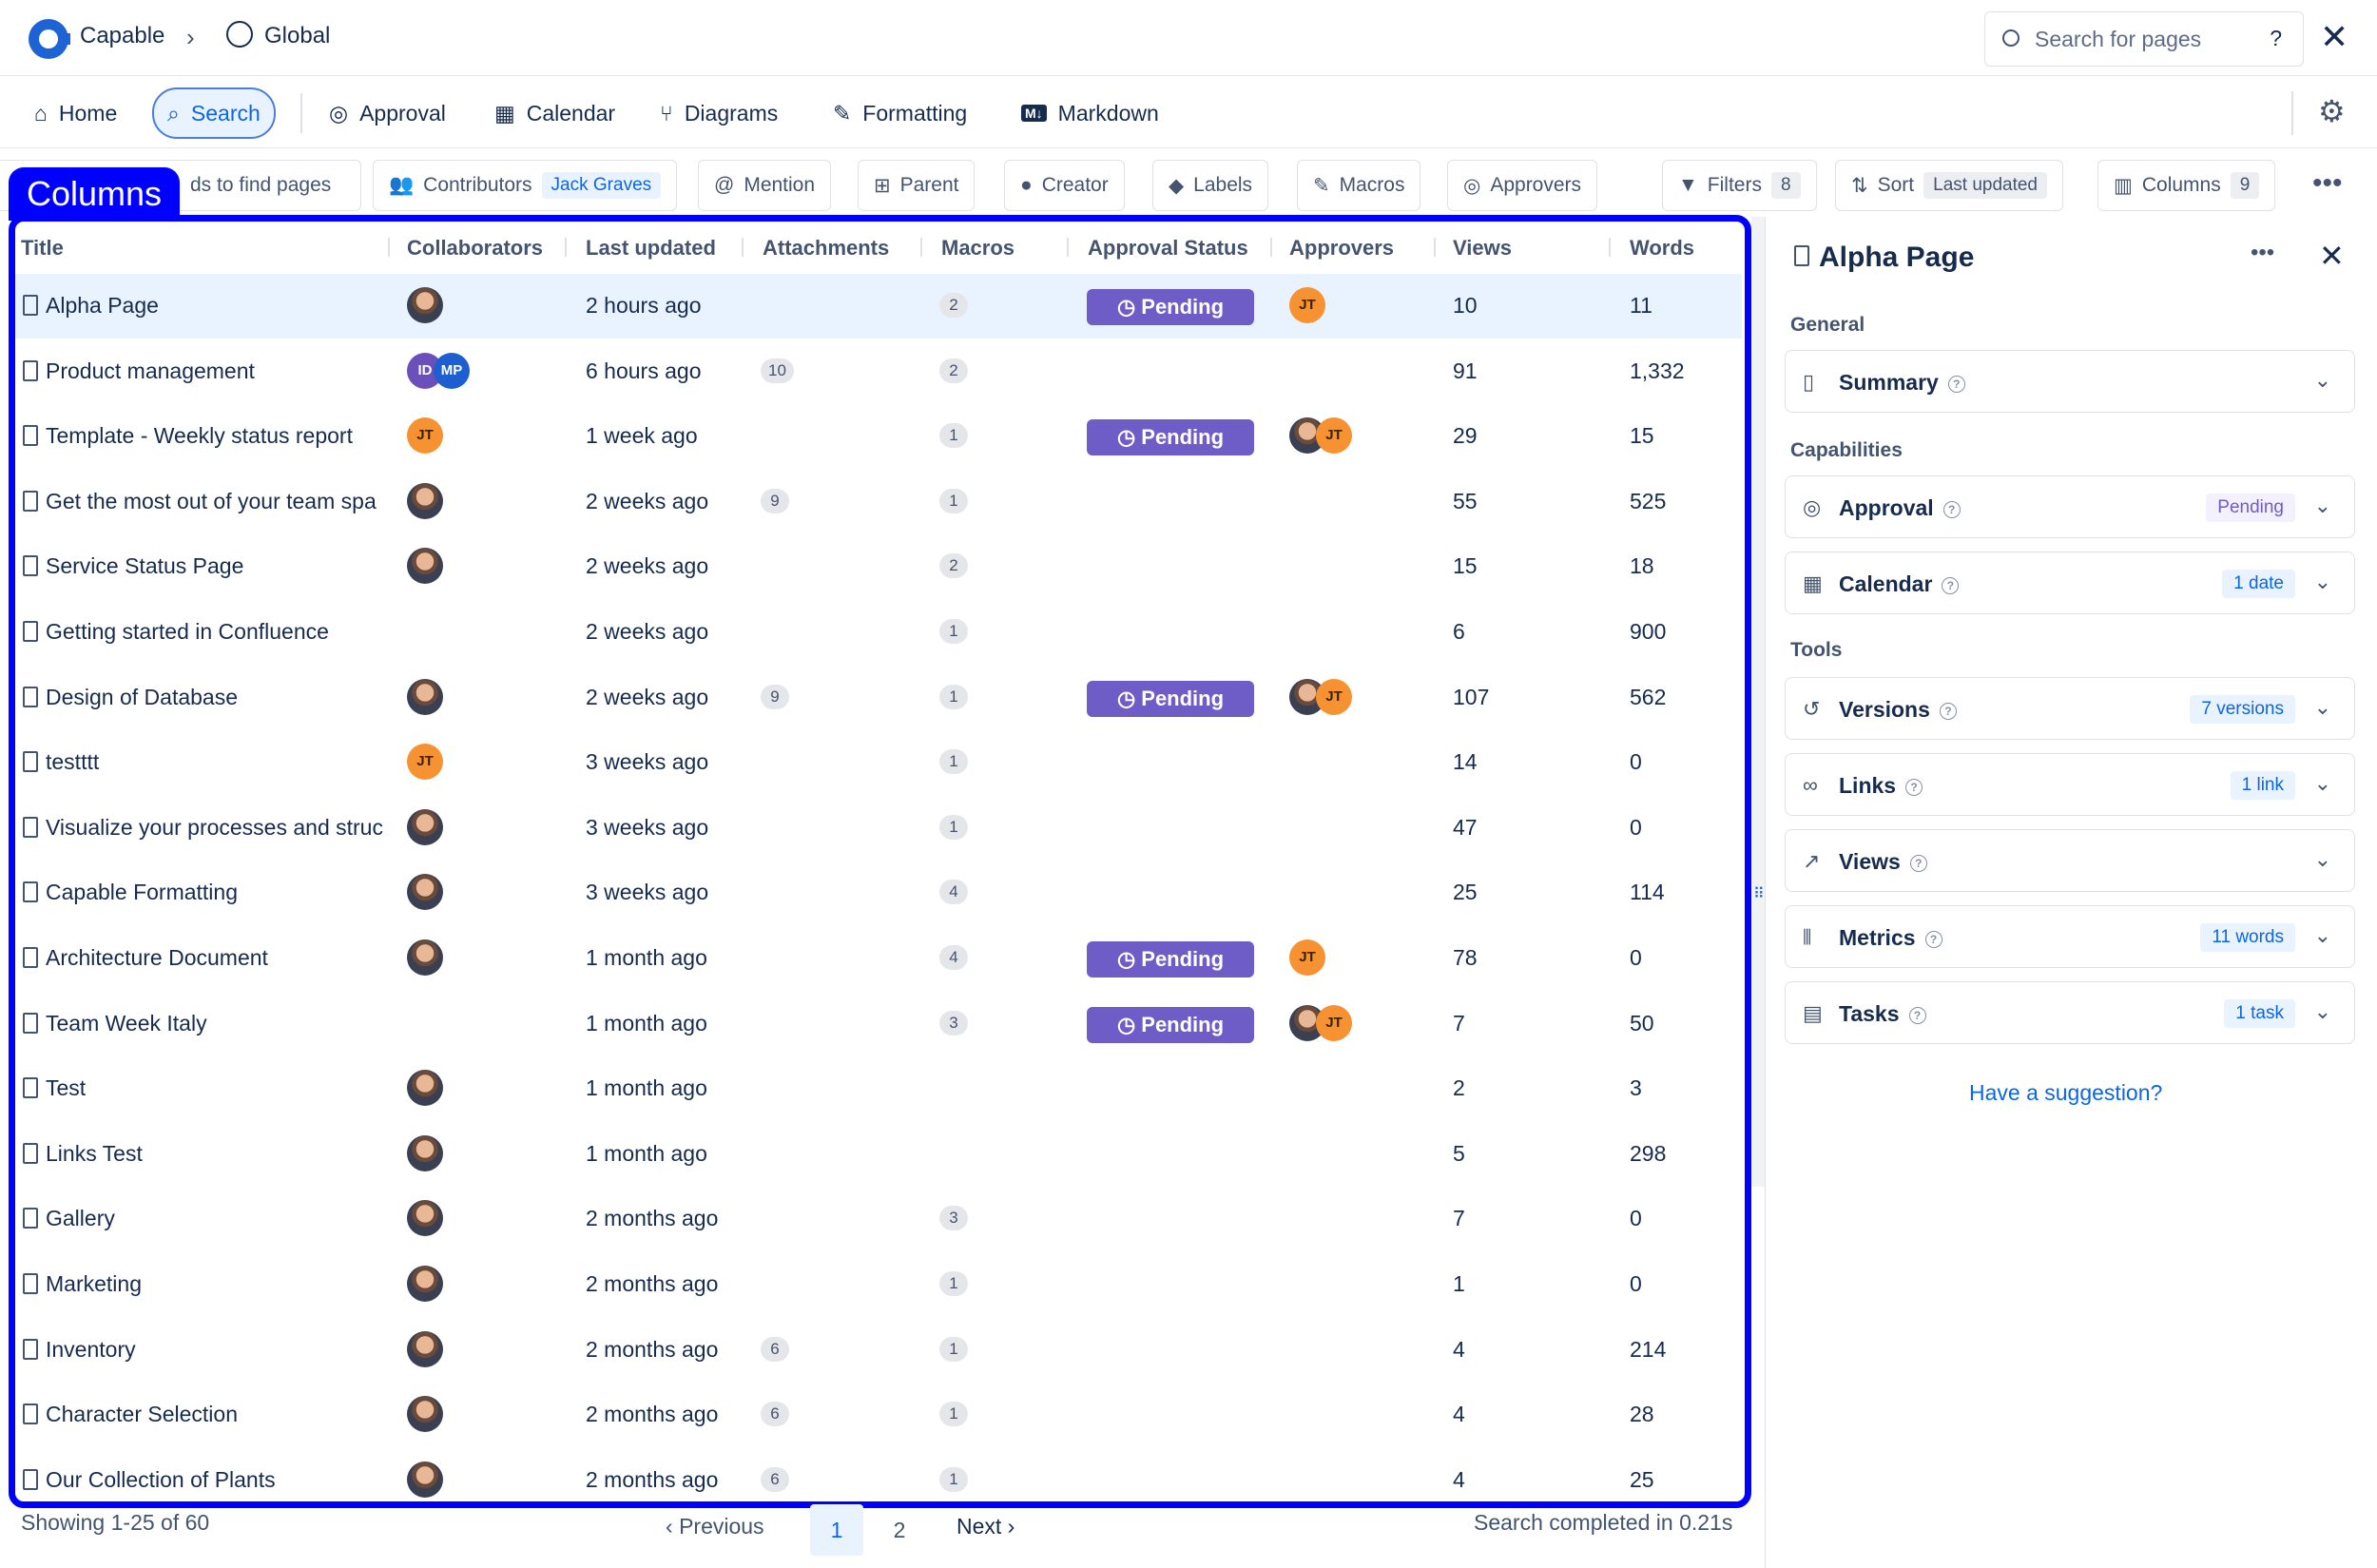  What do you see at coordinates (211, 566) in the screenshot?
I see `row-title: Service Status Page` at bounding box center [211, 566].